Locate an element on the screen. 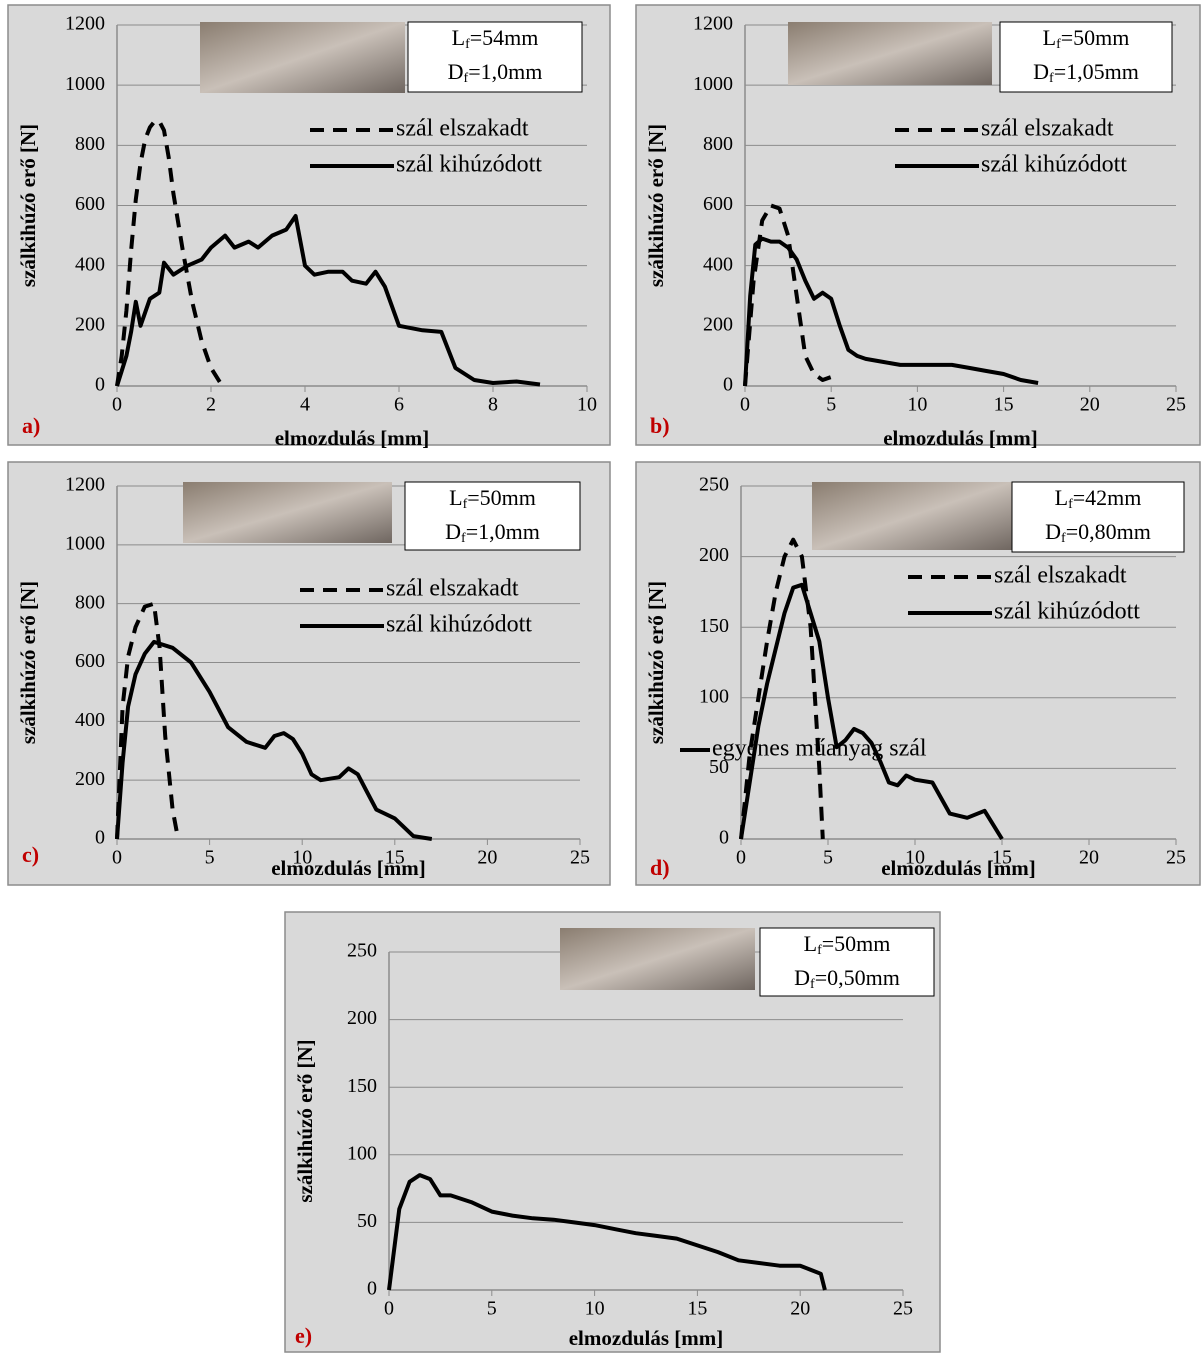  annotation: Df=0,50mm is located at coordinates (847, 978).